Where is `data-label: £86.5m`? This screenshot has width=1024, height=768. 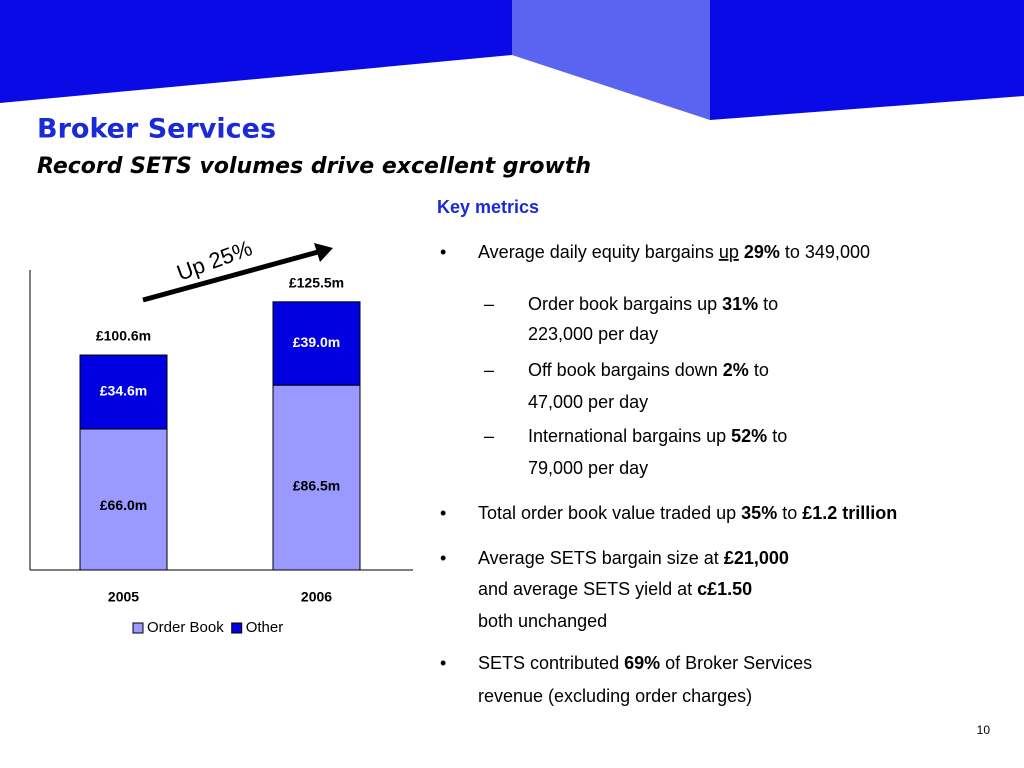
data-label: £86.5m is located at coordinates (316, 486).